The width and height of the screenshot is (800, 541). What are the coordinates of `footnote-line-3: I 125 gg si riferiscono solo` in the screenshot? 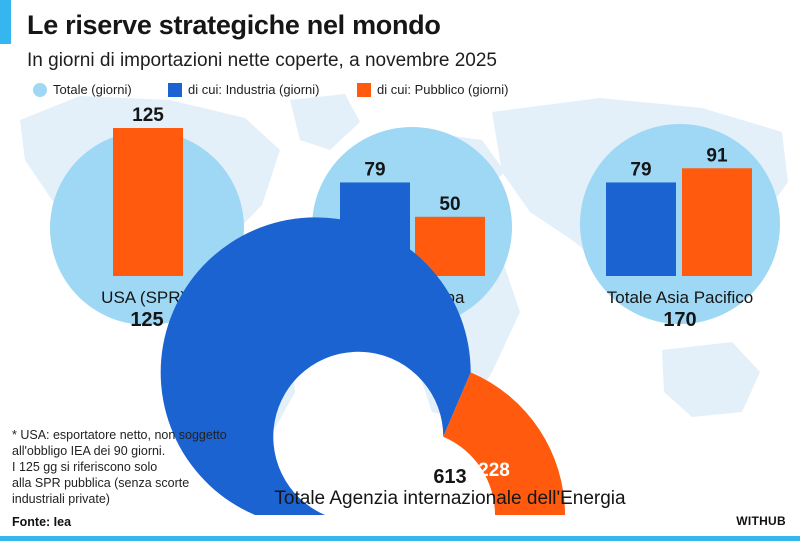 It's located at (85, 467).